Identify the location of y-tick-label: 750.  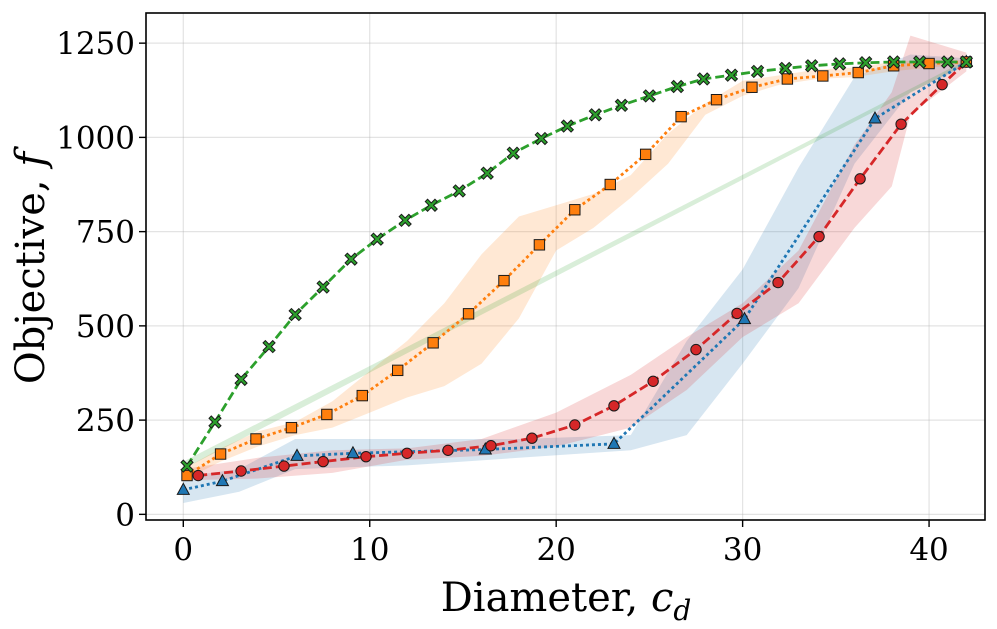
(105, 233).